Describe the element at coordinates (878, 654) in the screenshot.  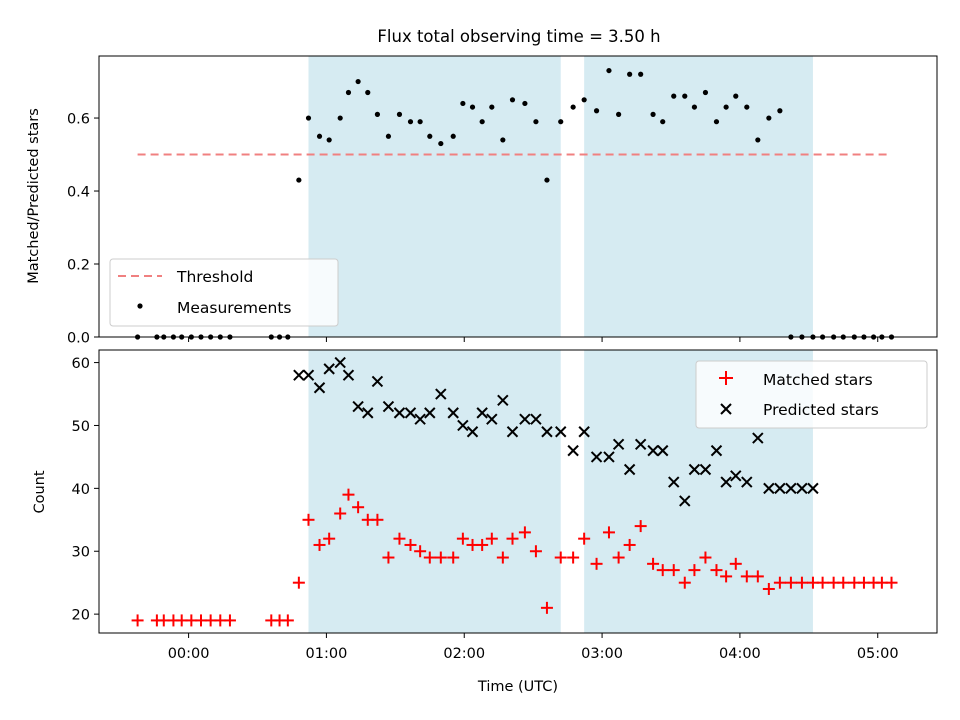
I see `bottom-x-tick-label: 05:00` at that location.